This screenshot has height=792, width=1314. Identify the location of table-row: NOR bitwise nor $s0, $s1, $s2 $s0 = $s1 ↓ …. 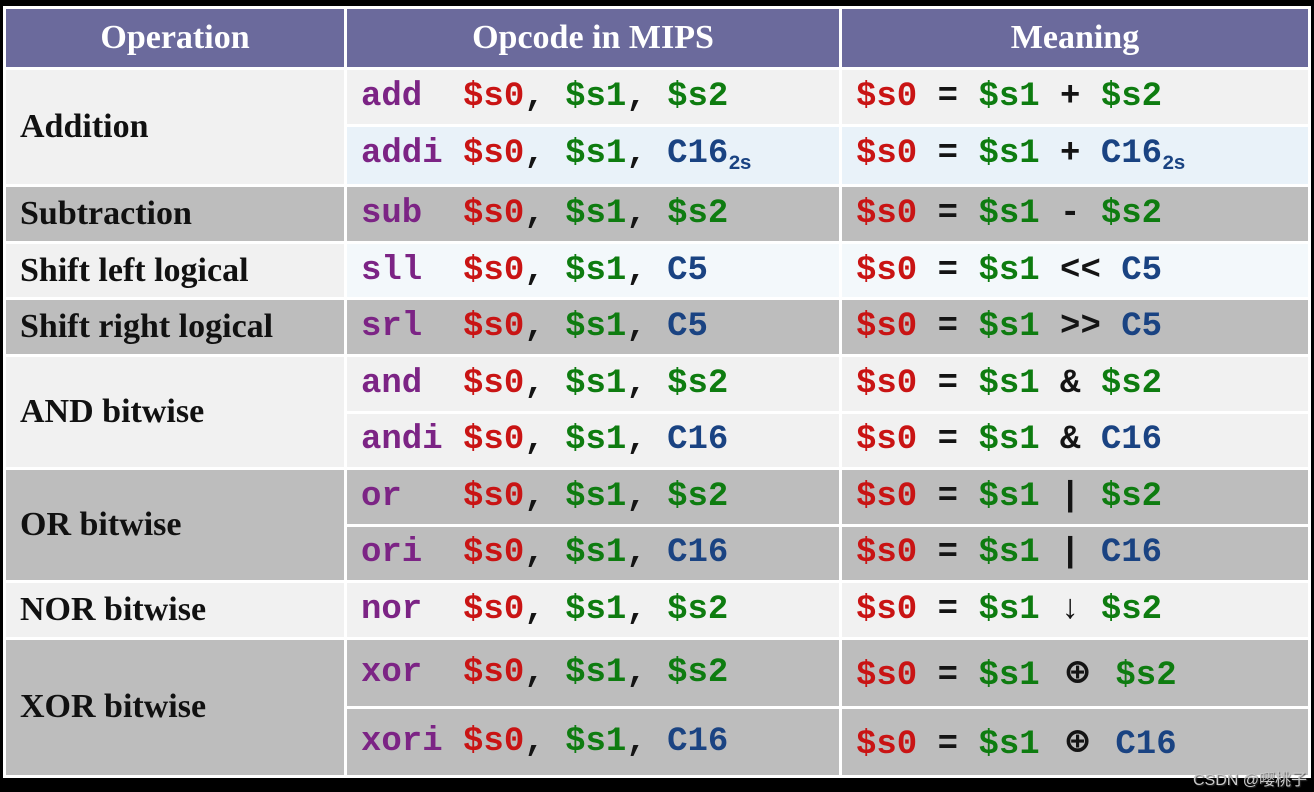
(657, 610).